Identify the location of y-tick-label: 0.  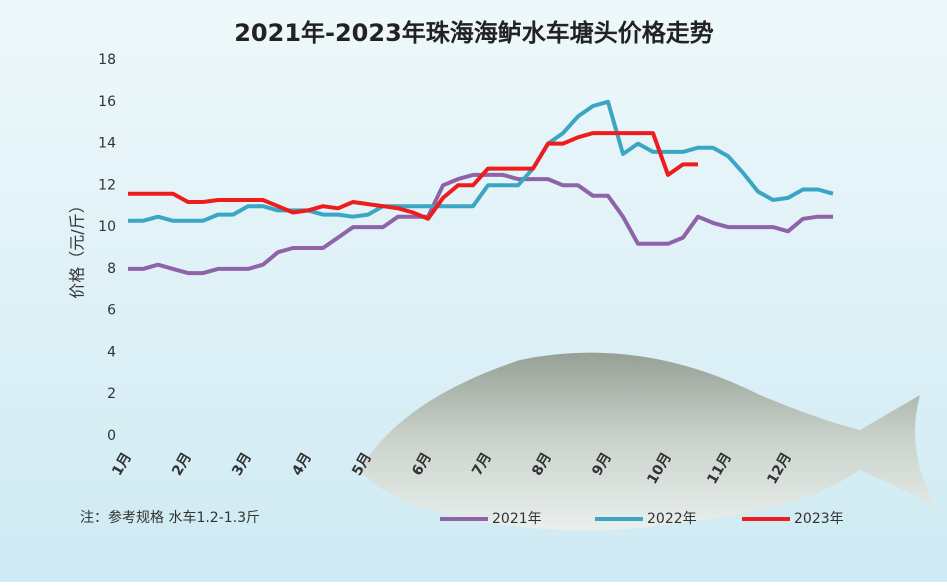
(111, 436).